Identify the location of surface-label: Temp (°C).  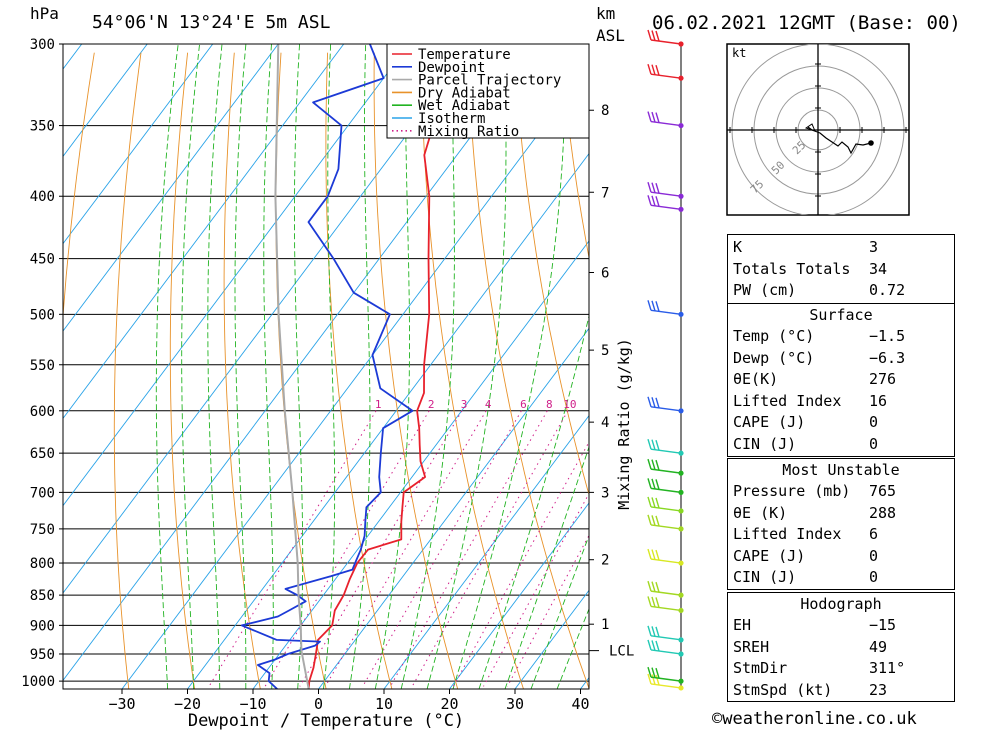
(774, 336).